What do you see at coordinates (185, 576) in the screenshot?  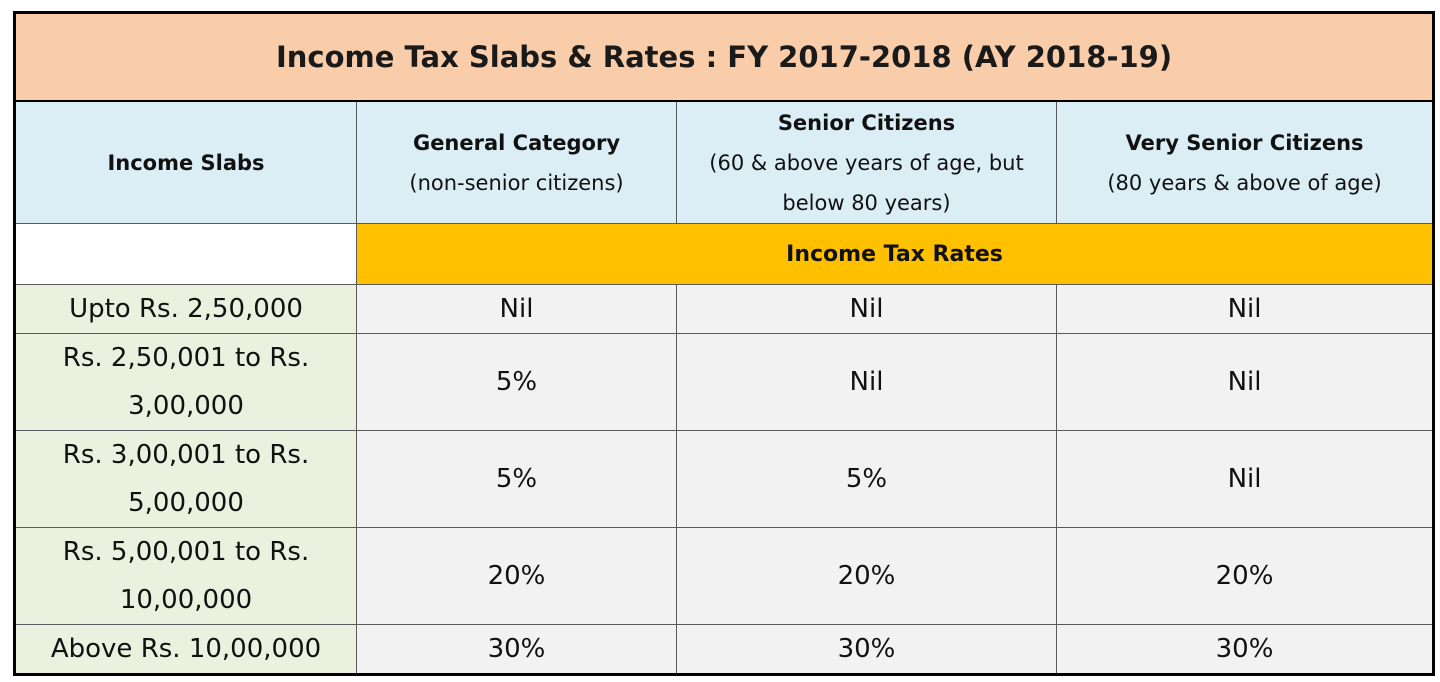 I see `slab-cell: Rs. 5,00,001 to Rs. 10,00,000` at bounding box center [185, 576].